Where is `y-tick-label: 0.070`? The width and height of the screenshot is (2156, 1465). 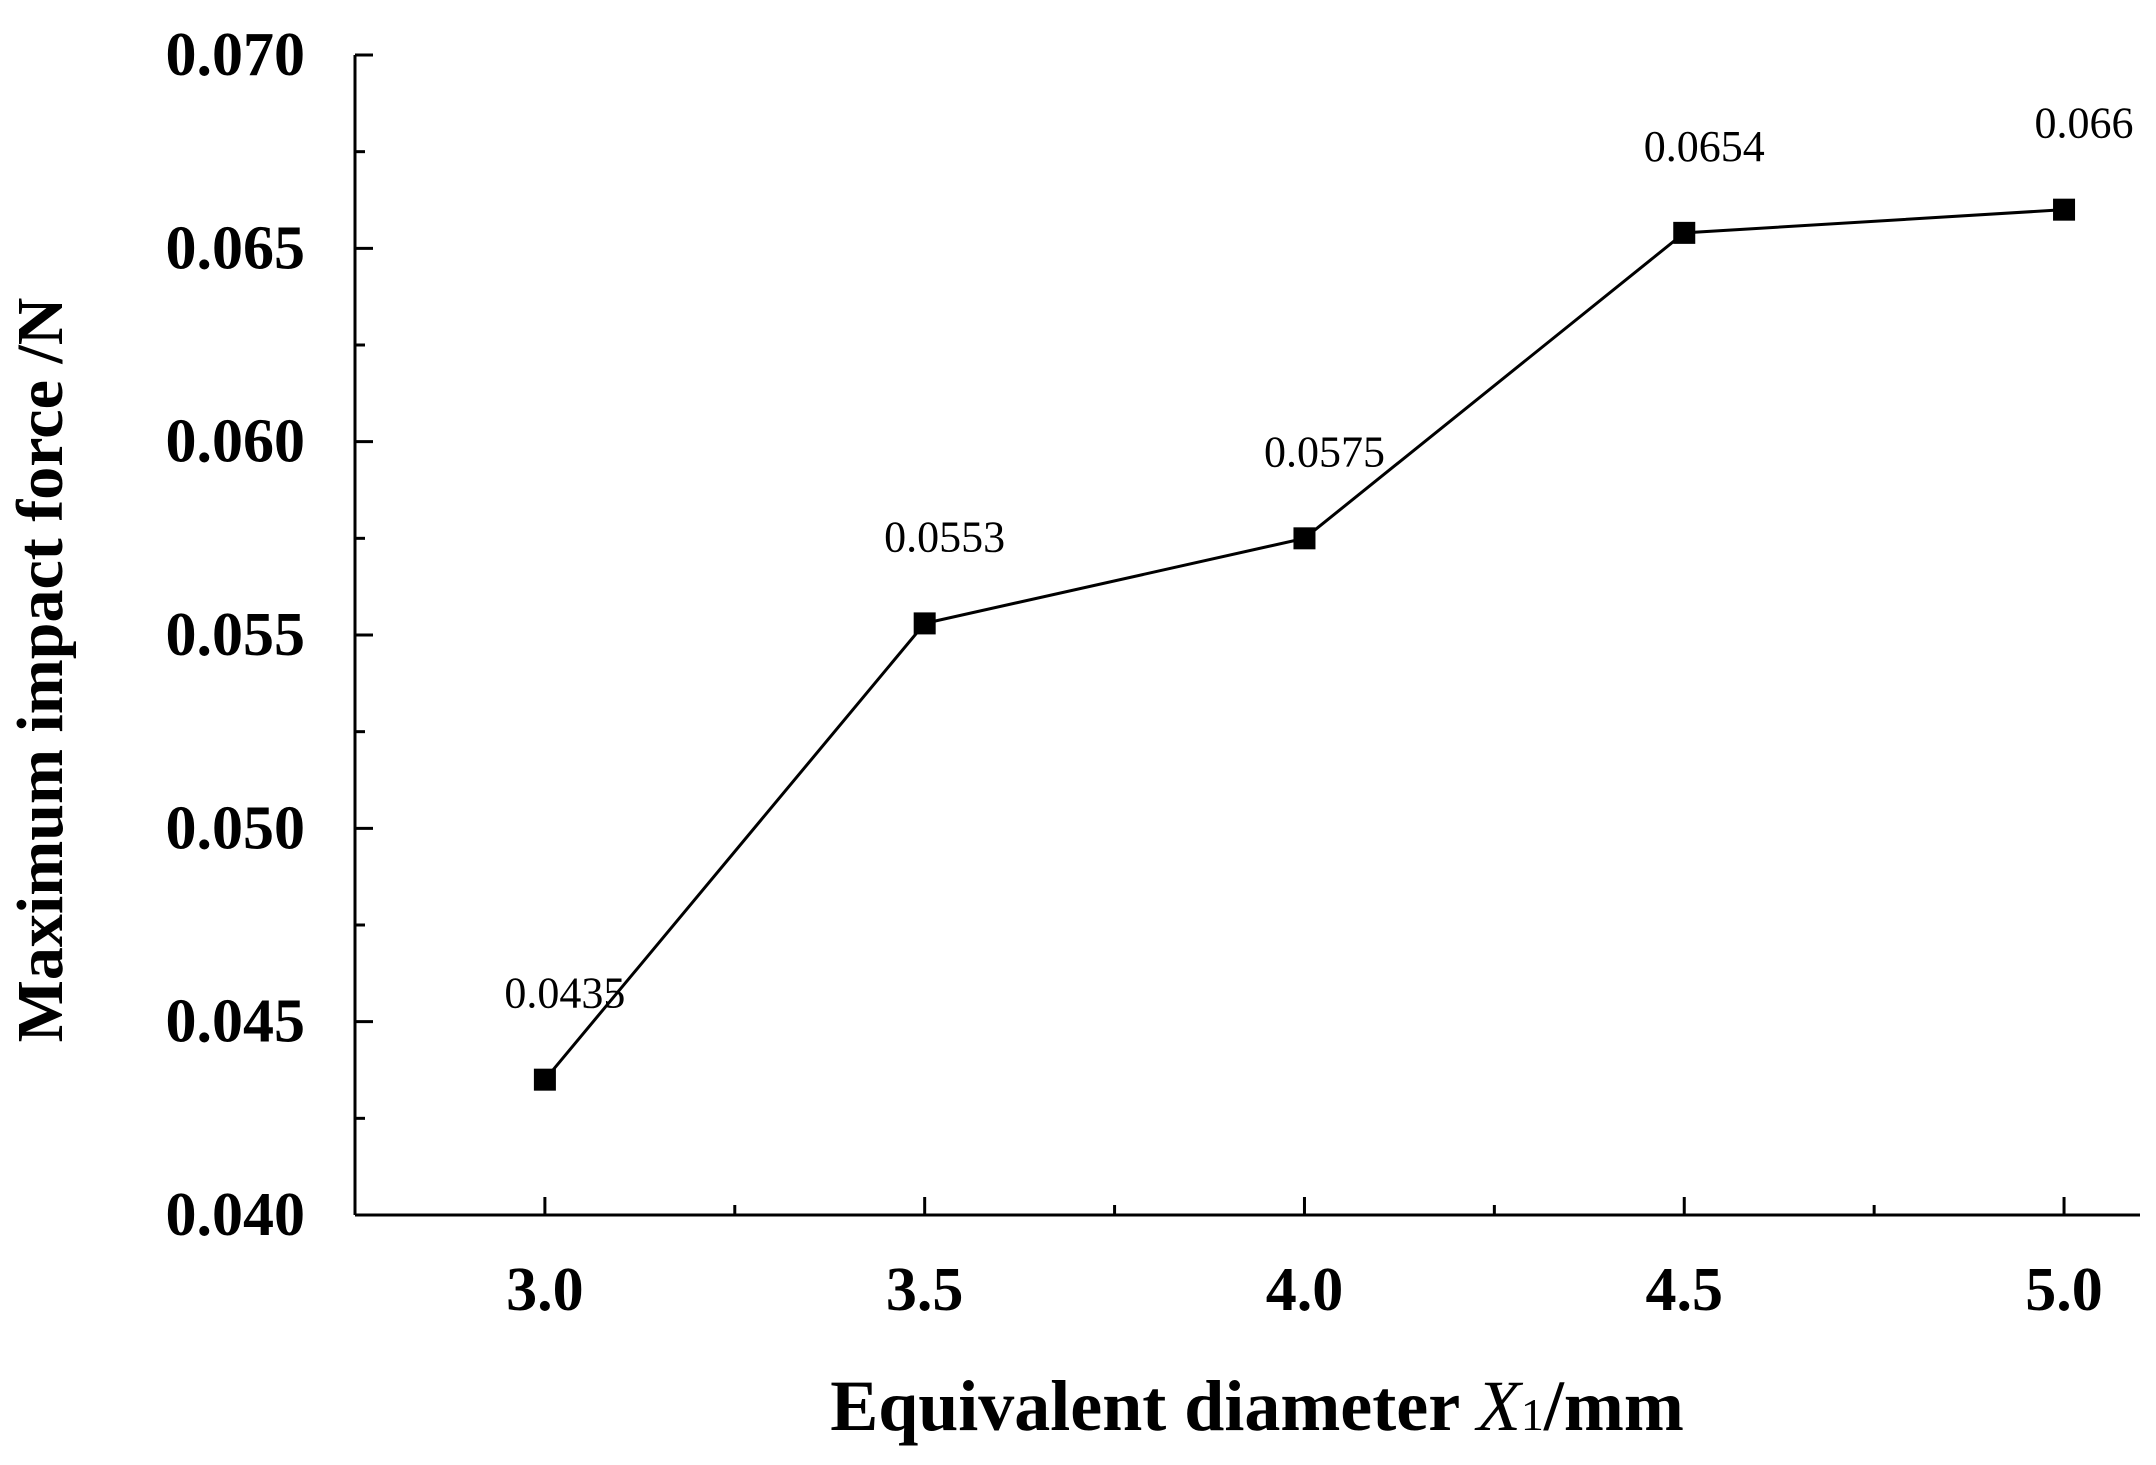
y-tick-label: 0.070 is located at coordinates (236, 55).